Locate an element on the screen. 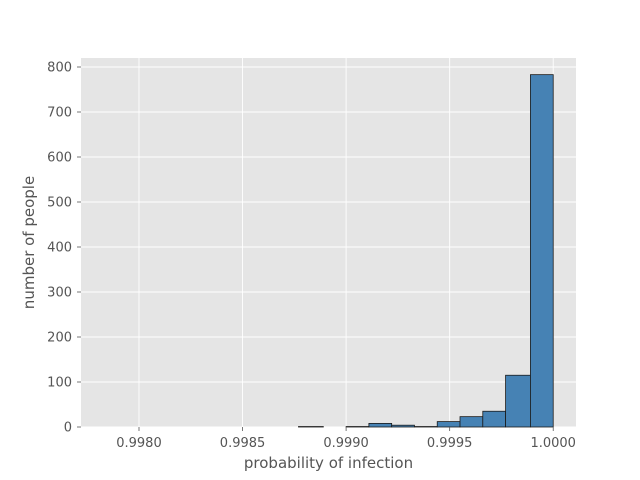 The width and height of the screenshot is (640, 480). x-tick-label: 1.0000 is located at coordinates (553, 443).